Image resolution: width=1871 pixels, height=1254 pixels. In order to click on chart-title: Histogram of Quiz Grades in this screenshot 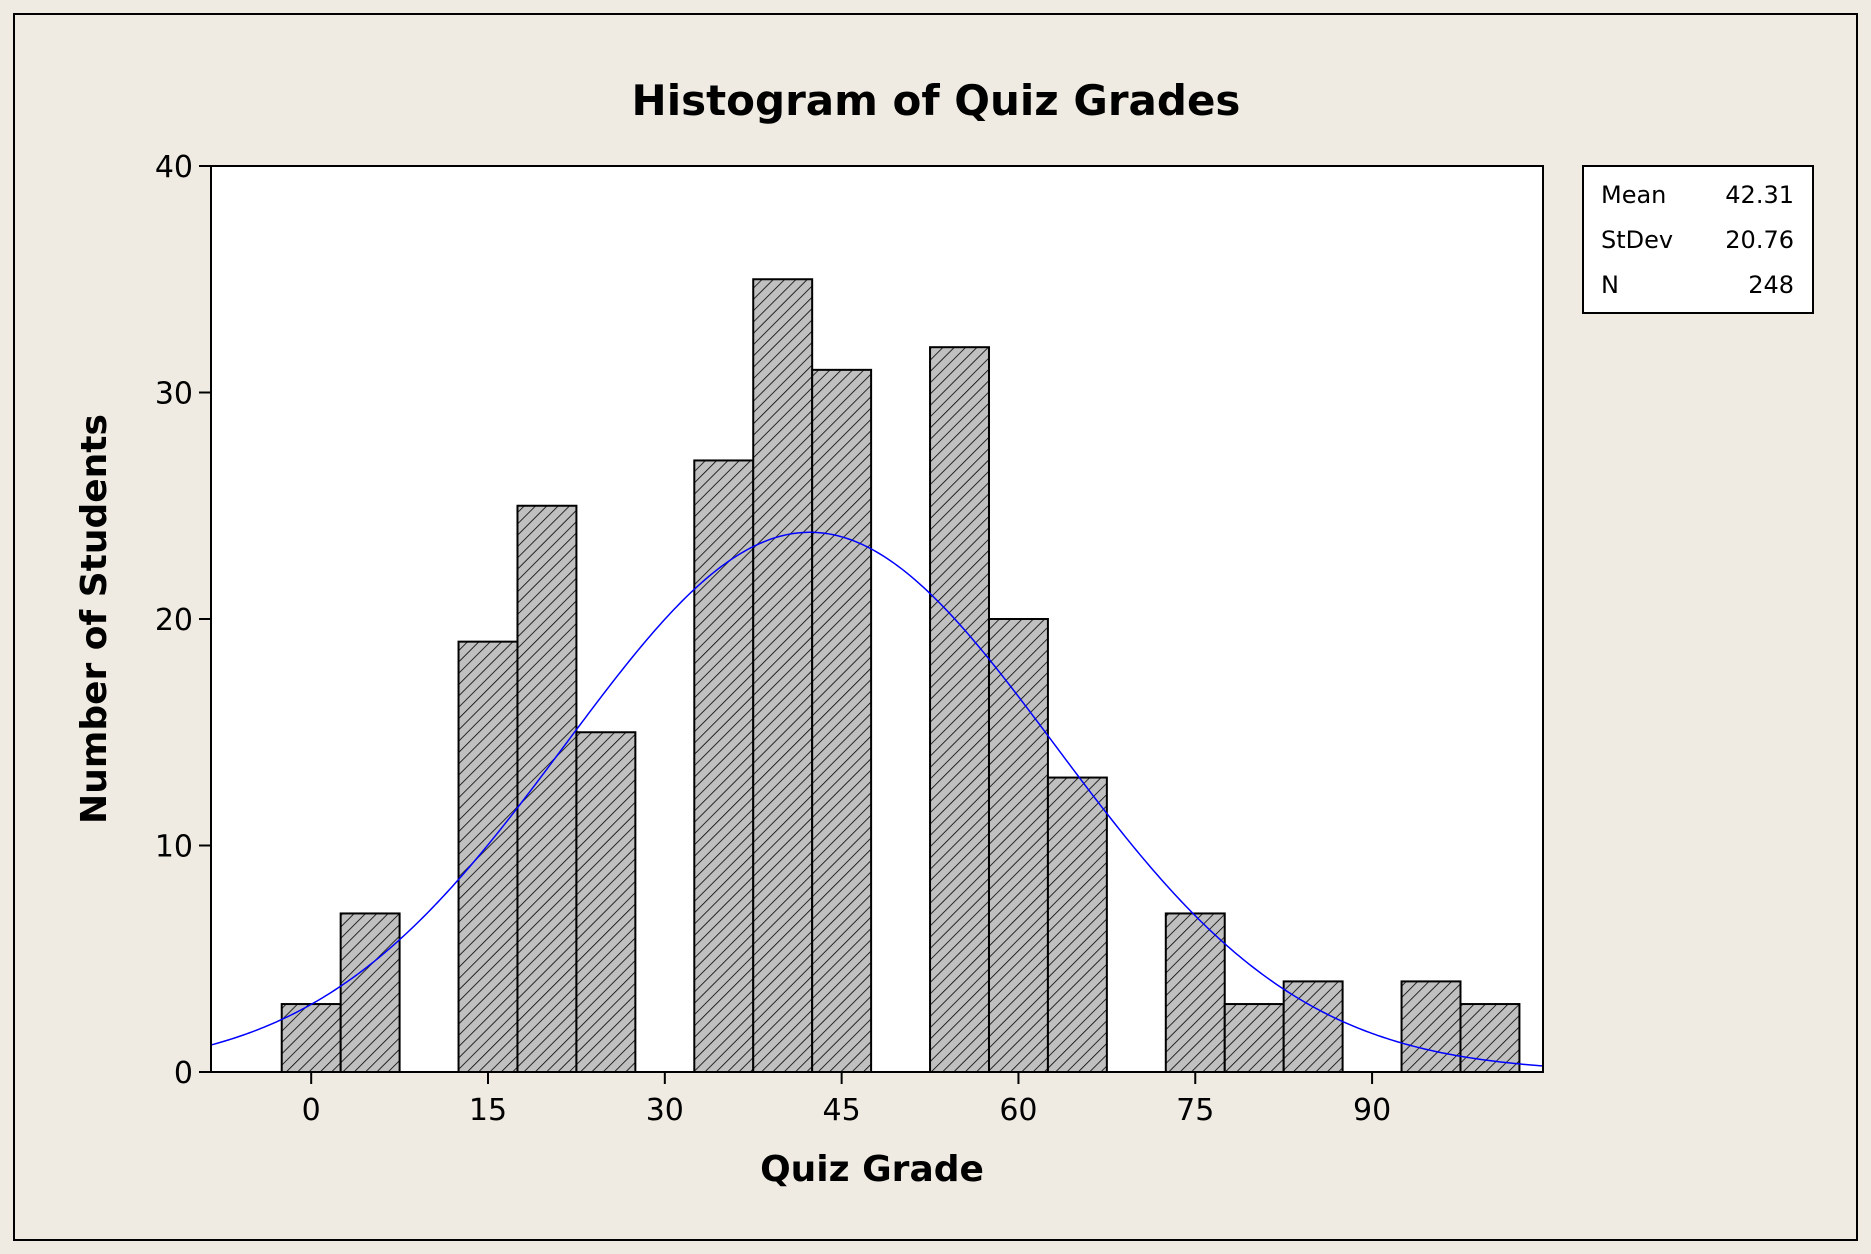, I will do `click(936, 100)`.